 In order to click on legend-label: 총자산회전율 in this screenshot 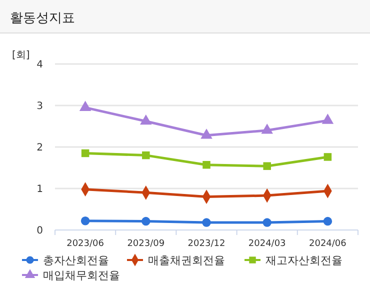, I will do `click(76, 260)`.